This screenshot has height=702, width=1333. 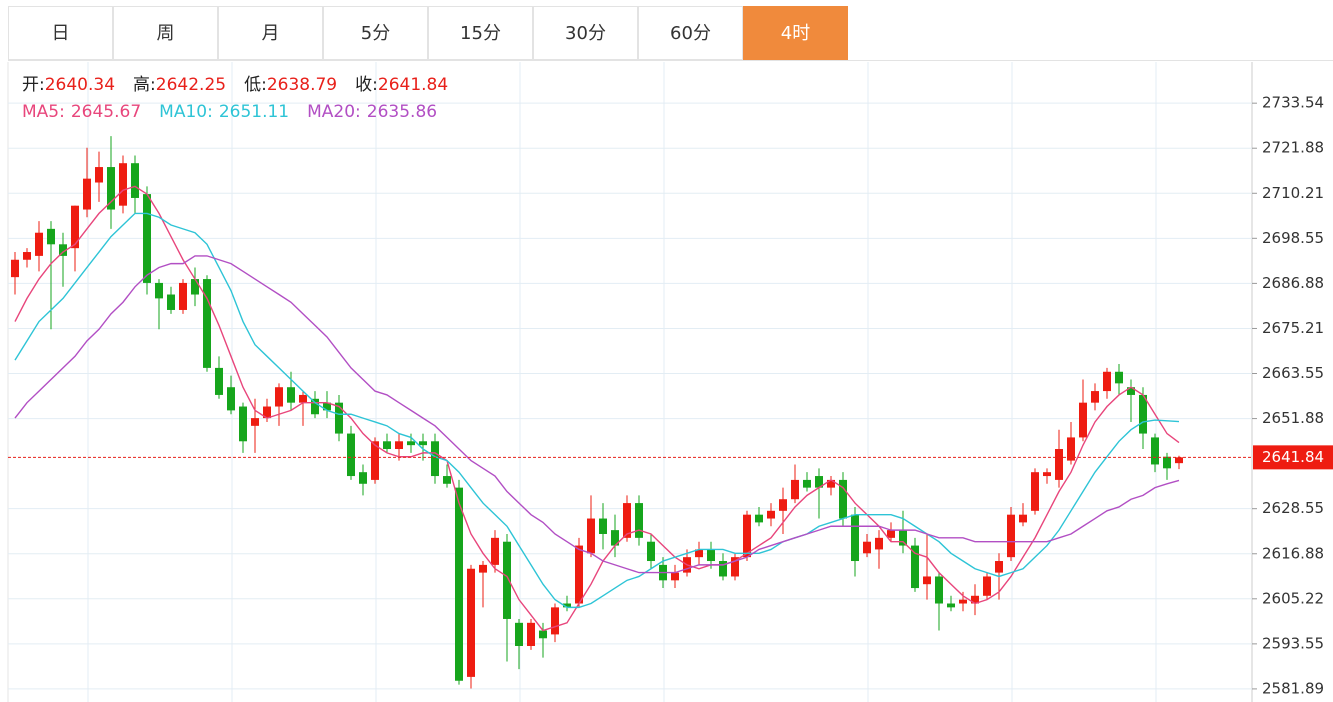 I want to click on tab-label: 月, so click(x=271, y=33).